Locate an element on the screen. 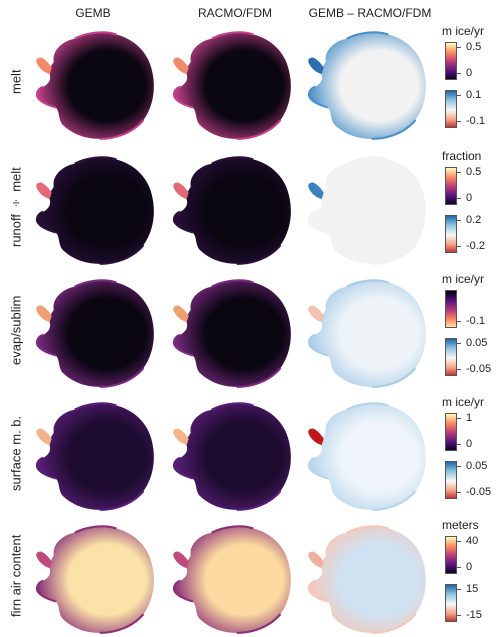 The height and width of the screenshot is (637, 500). column-header-racmo-fdm: RACMO/FDM is located at coordinates (235, 13).